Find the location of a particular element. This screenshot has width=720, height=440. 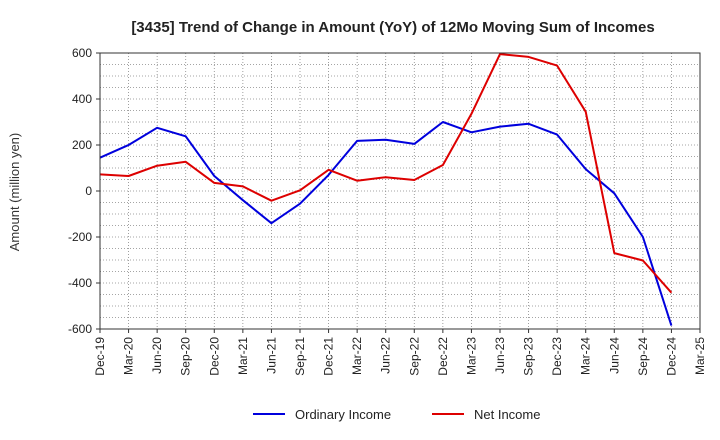

y-tick-label: -600 is located at coordinates (80, 329).